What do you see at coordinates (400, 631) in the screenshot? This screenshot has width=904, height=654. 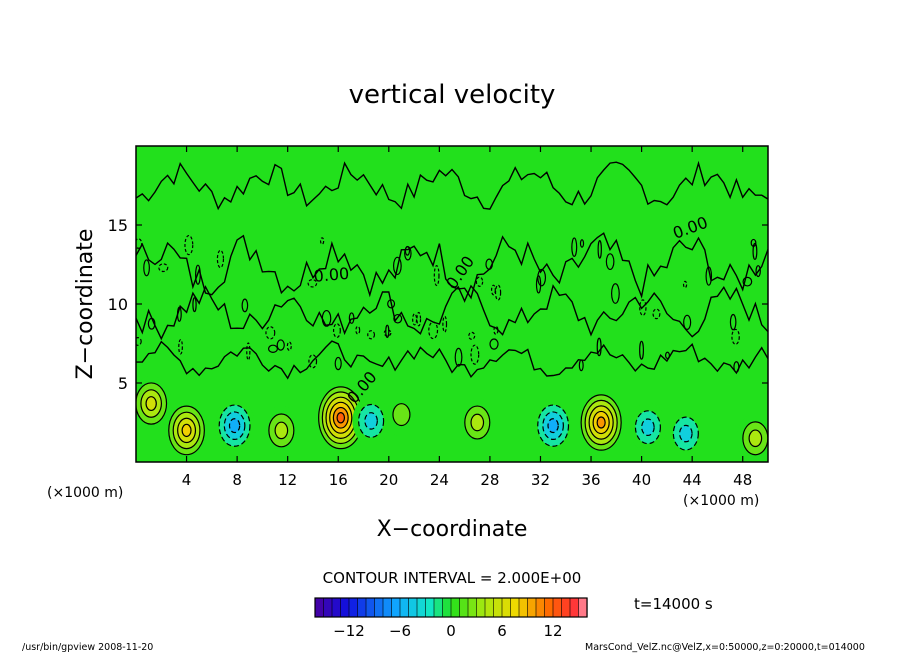 I see `colorbar-tick-label: −6` at bounding box center [400, 631].